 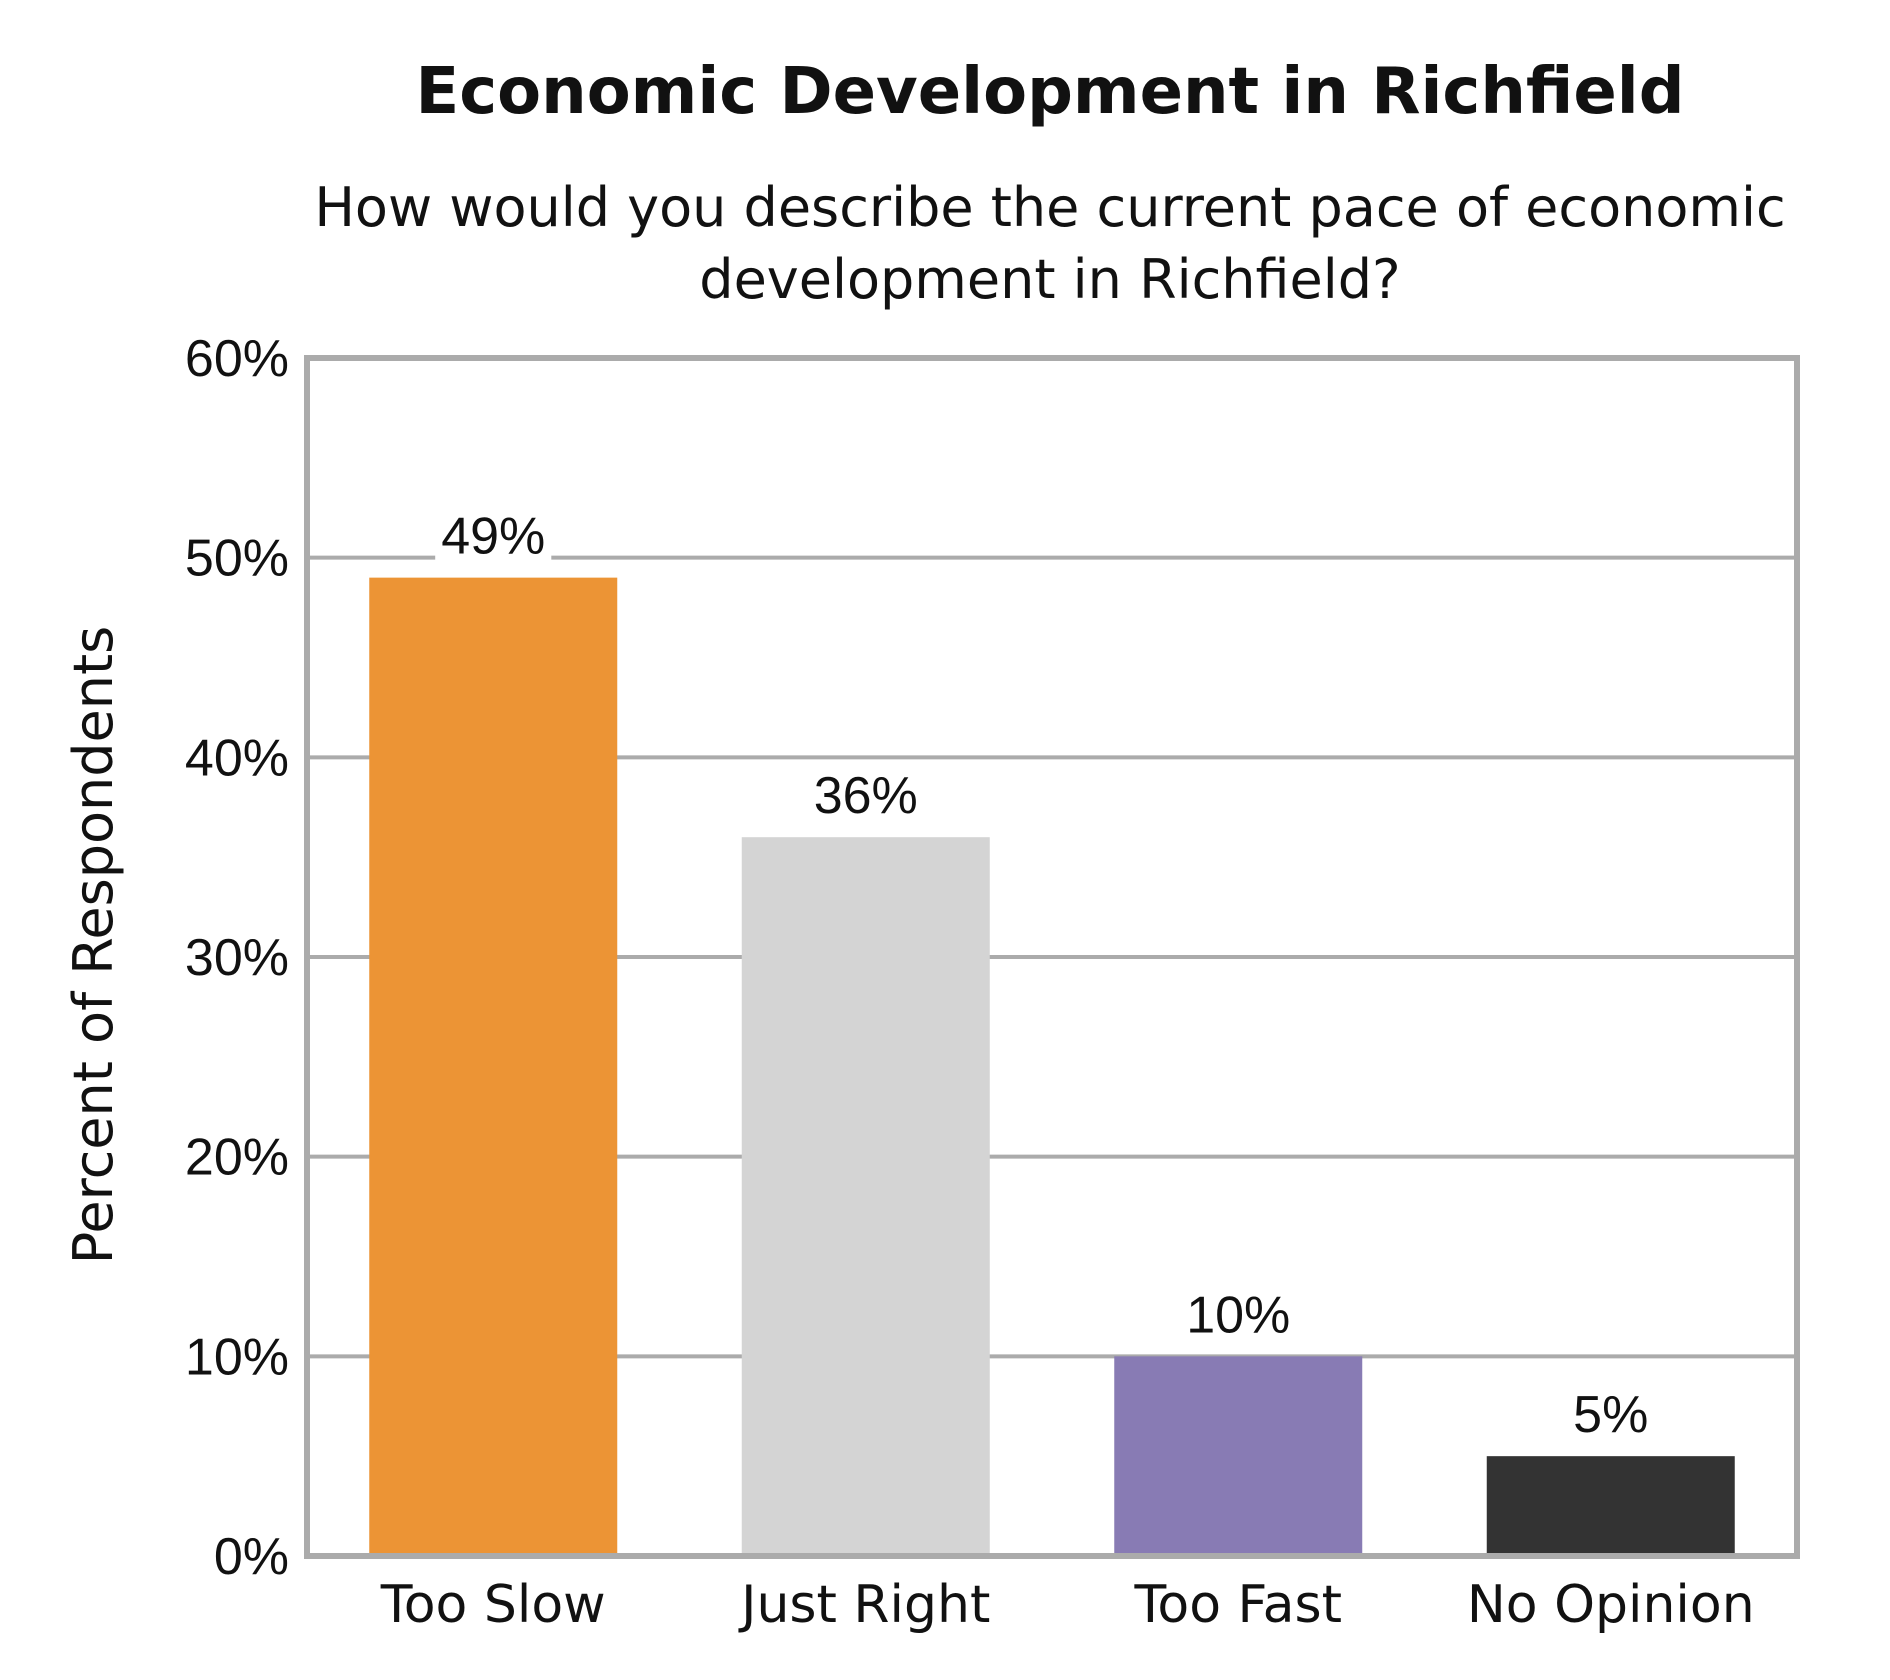 I want to click on bar-just-right, so click(x=865, y=1196).